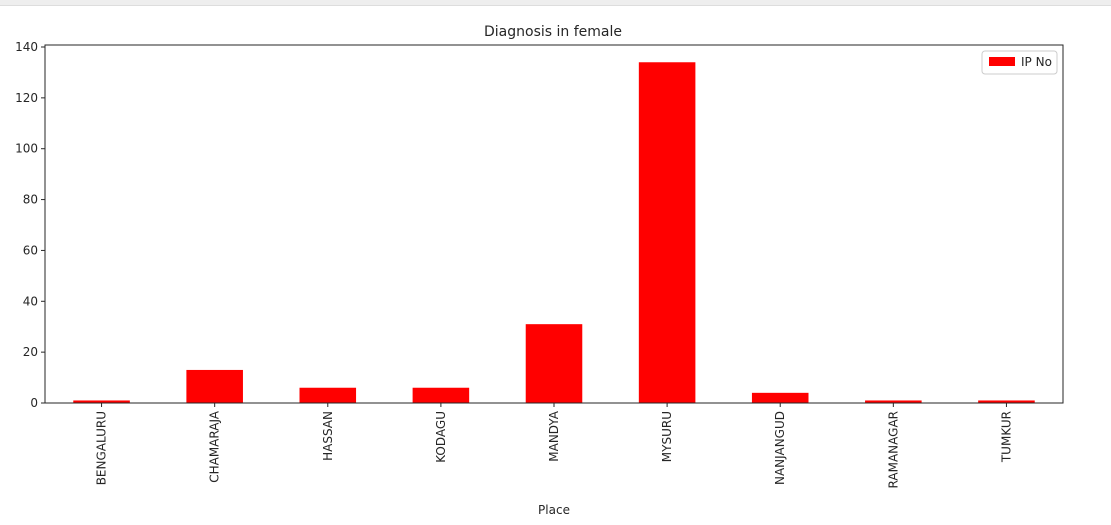  What do you see at coordinates (102, 448) in the screenshot?
I see `x-tick-label-bengaluru: BENGALURU` at bounding box center [102, 448].